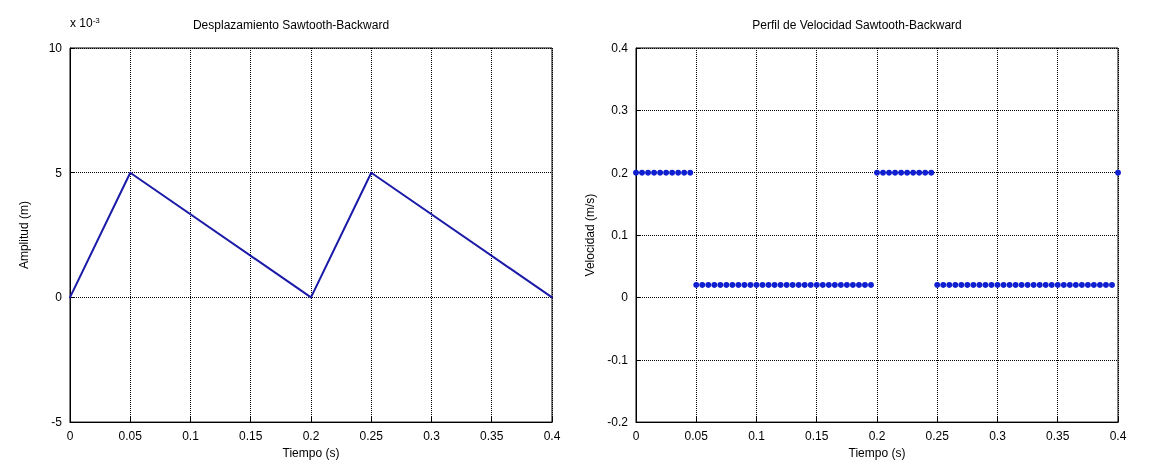 This screenshot has height=472, width=1152. What do you see at coordinates (24, 235) in the screenshot?
I see `y-axis-title: Amplitud (m)` at bounding box center [24, 235].